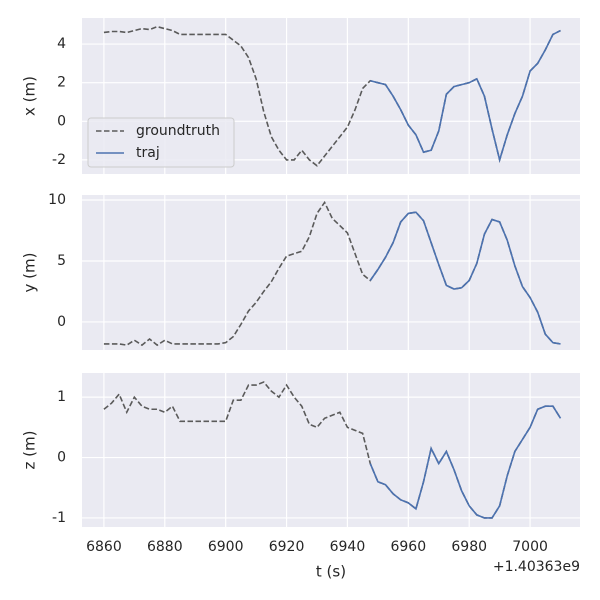 The height and width of the screenshot is (600, 600). I want to click on x-tick-label: 6860, so click(104, 547).